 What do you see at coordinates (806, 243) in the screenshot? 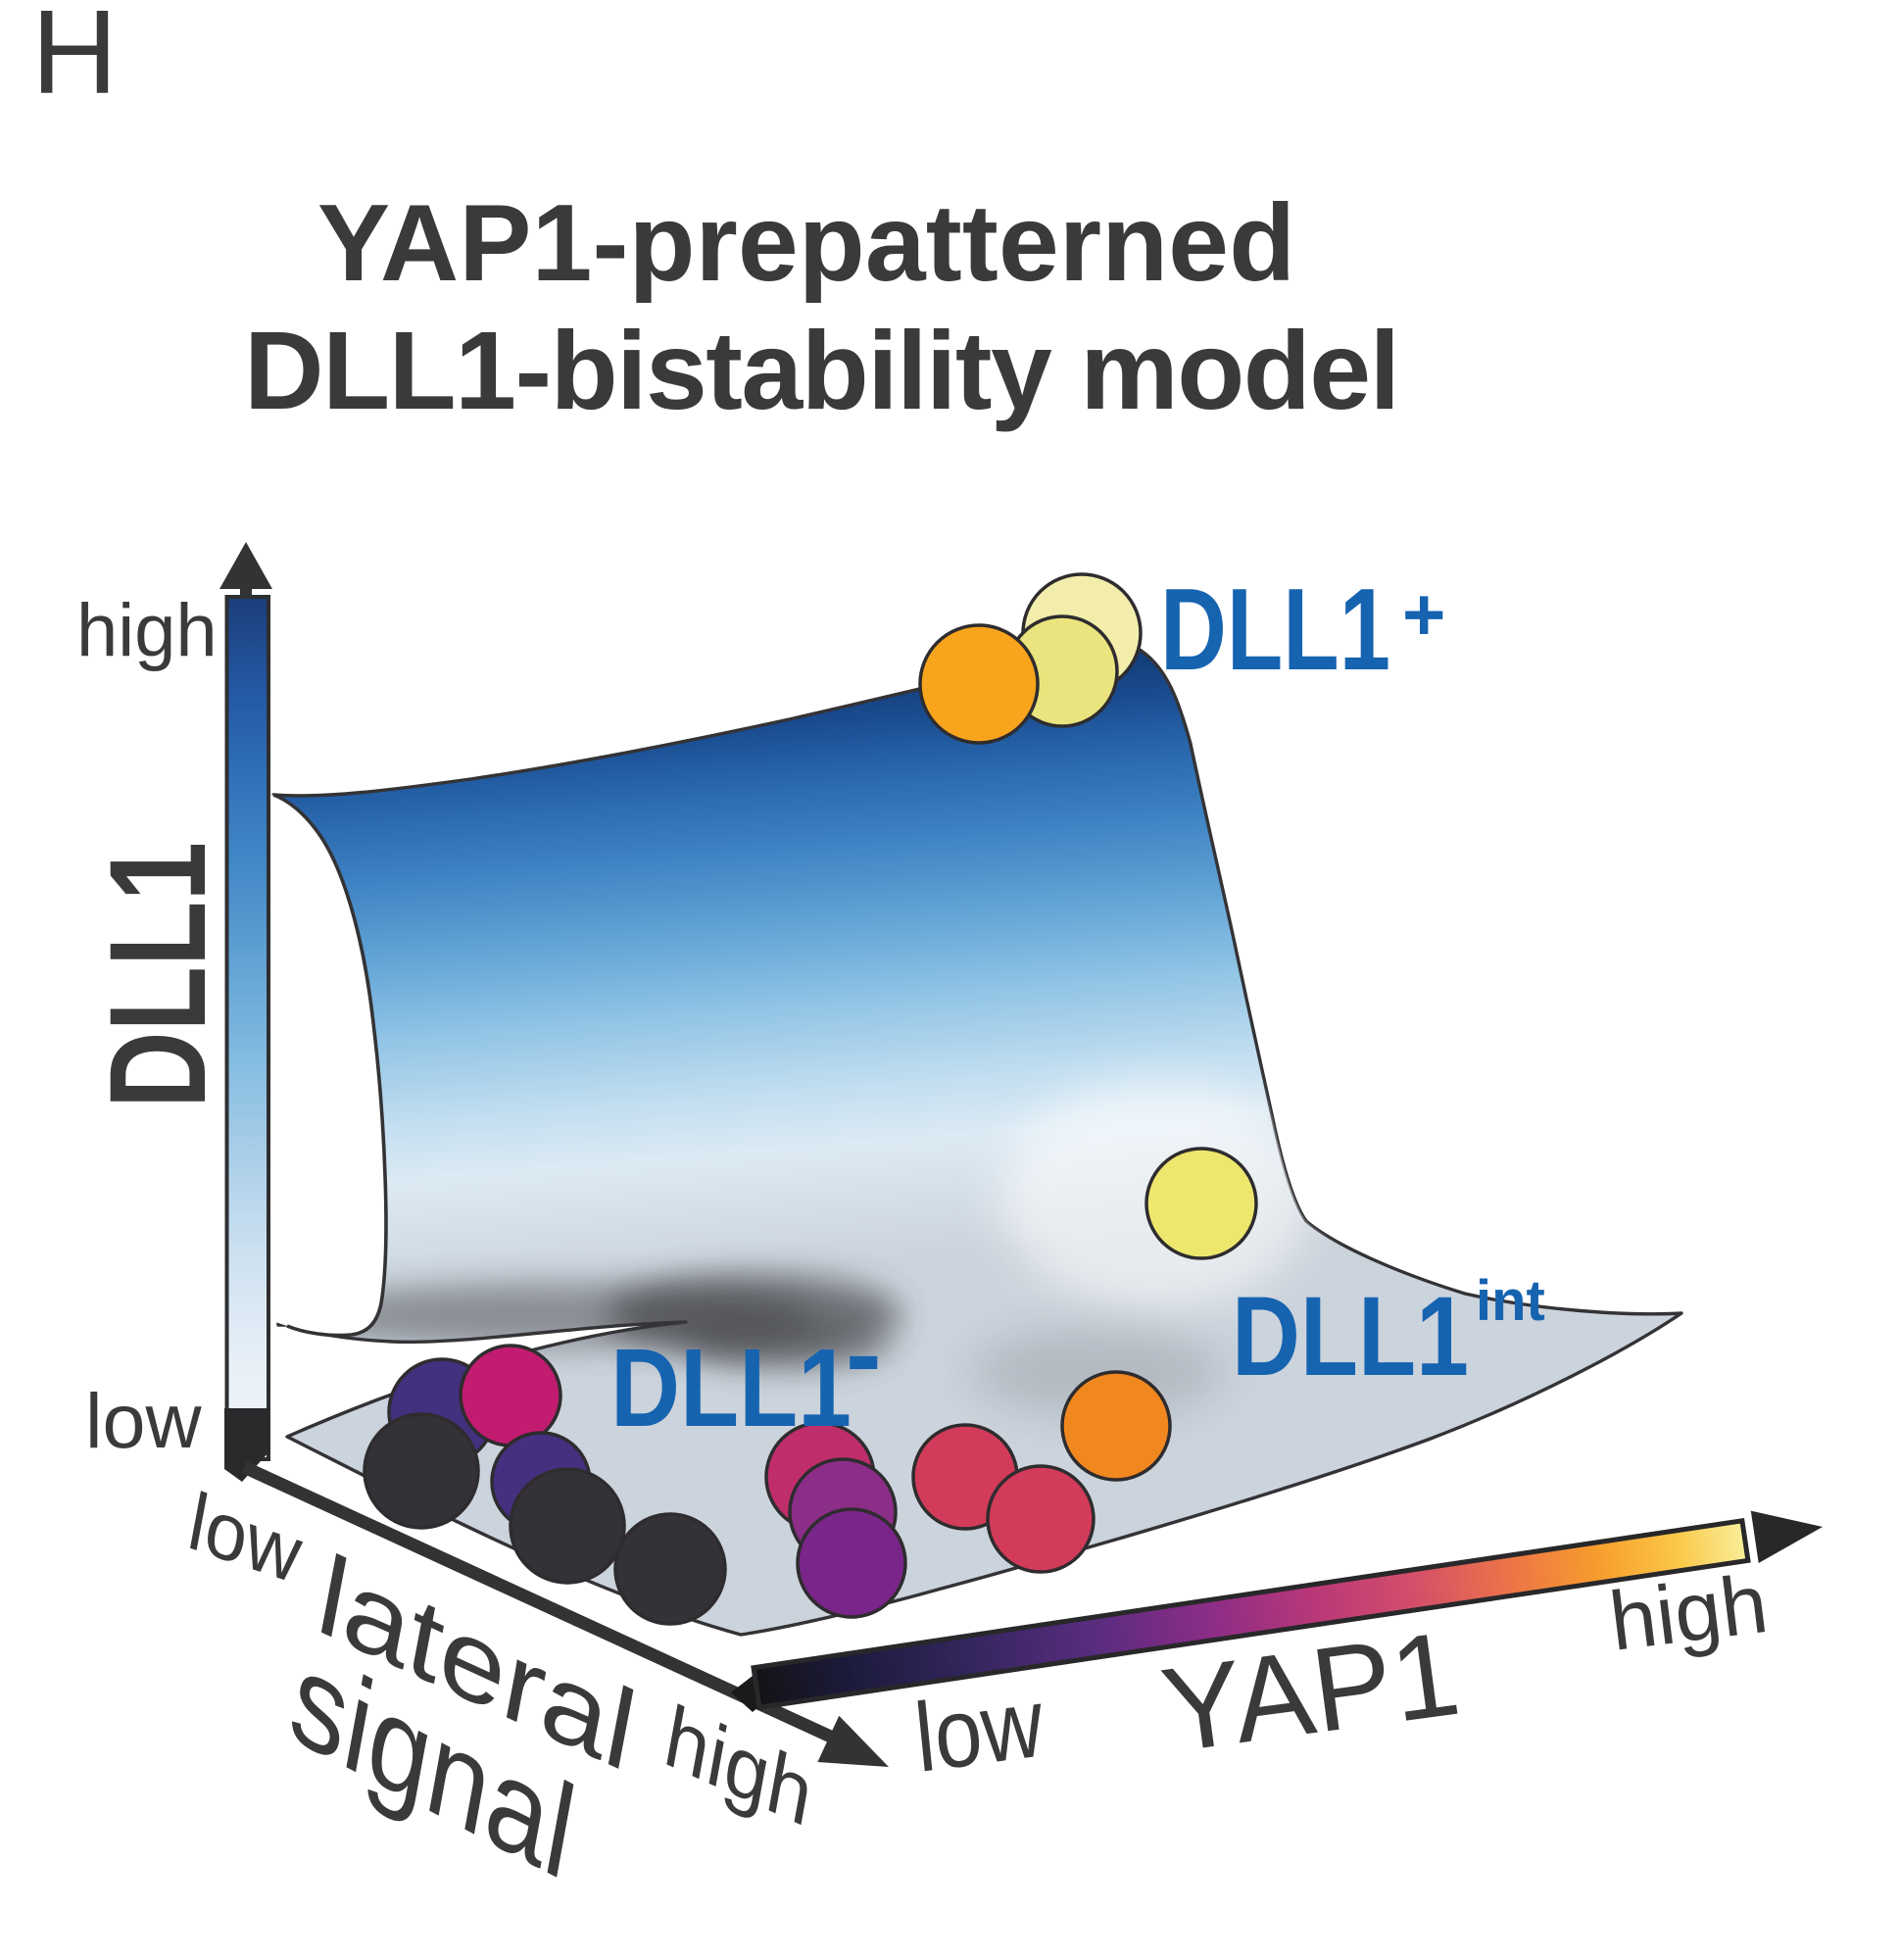
I see `svg-text: YAP1-prepatterned` at bounding box center [806, 243].